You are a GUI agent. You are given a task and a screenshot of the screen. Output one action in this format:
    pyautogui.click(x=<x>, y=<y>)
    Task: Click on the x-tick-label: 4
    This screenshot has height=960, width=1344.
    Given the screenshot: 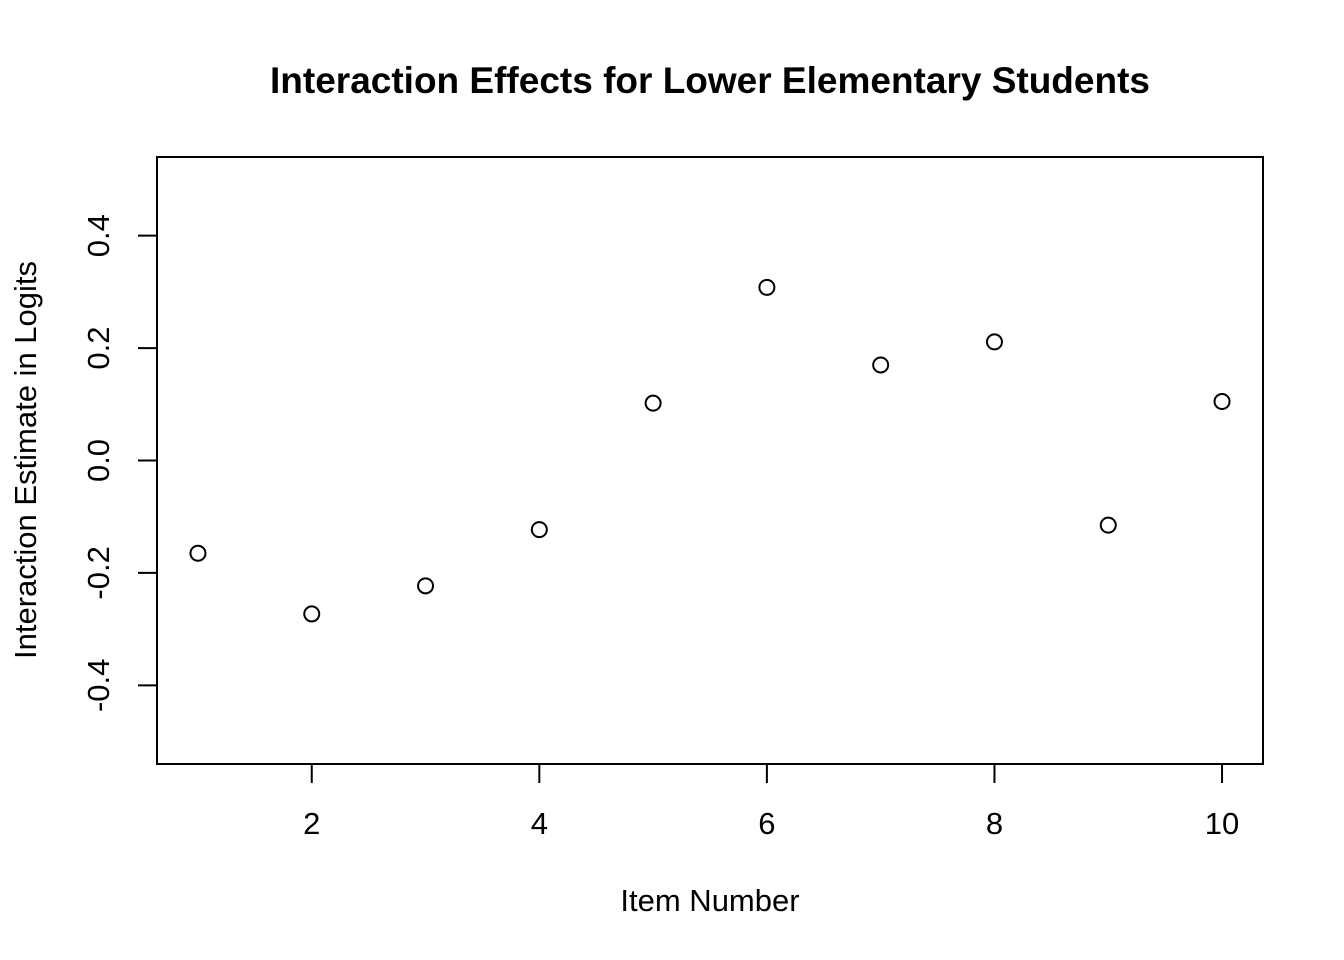 What is the action you would take?
    pyautogui.click(x=539, y=823)
    